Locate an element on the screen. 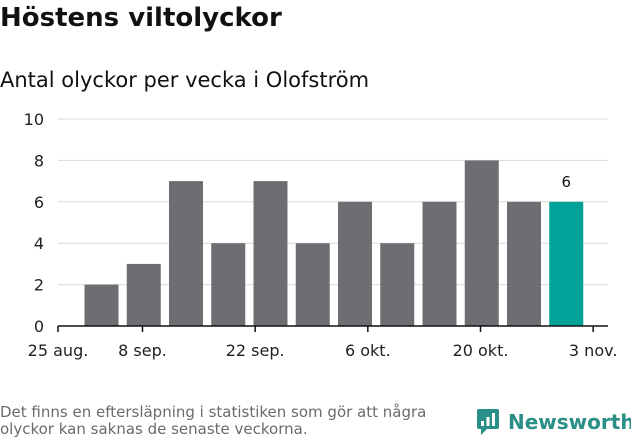 The height and width of the screenshot is (439, 631). chart-title: Höstens viltolyckor is located at coordinates (141, 18).